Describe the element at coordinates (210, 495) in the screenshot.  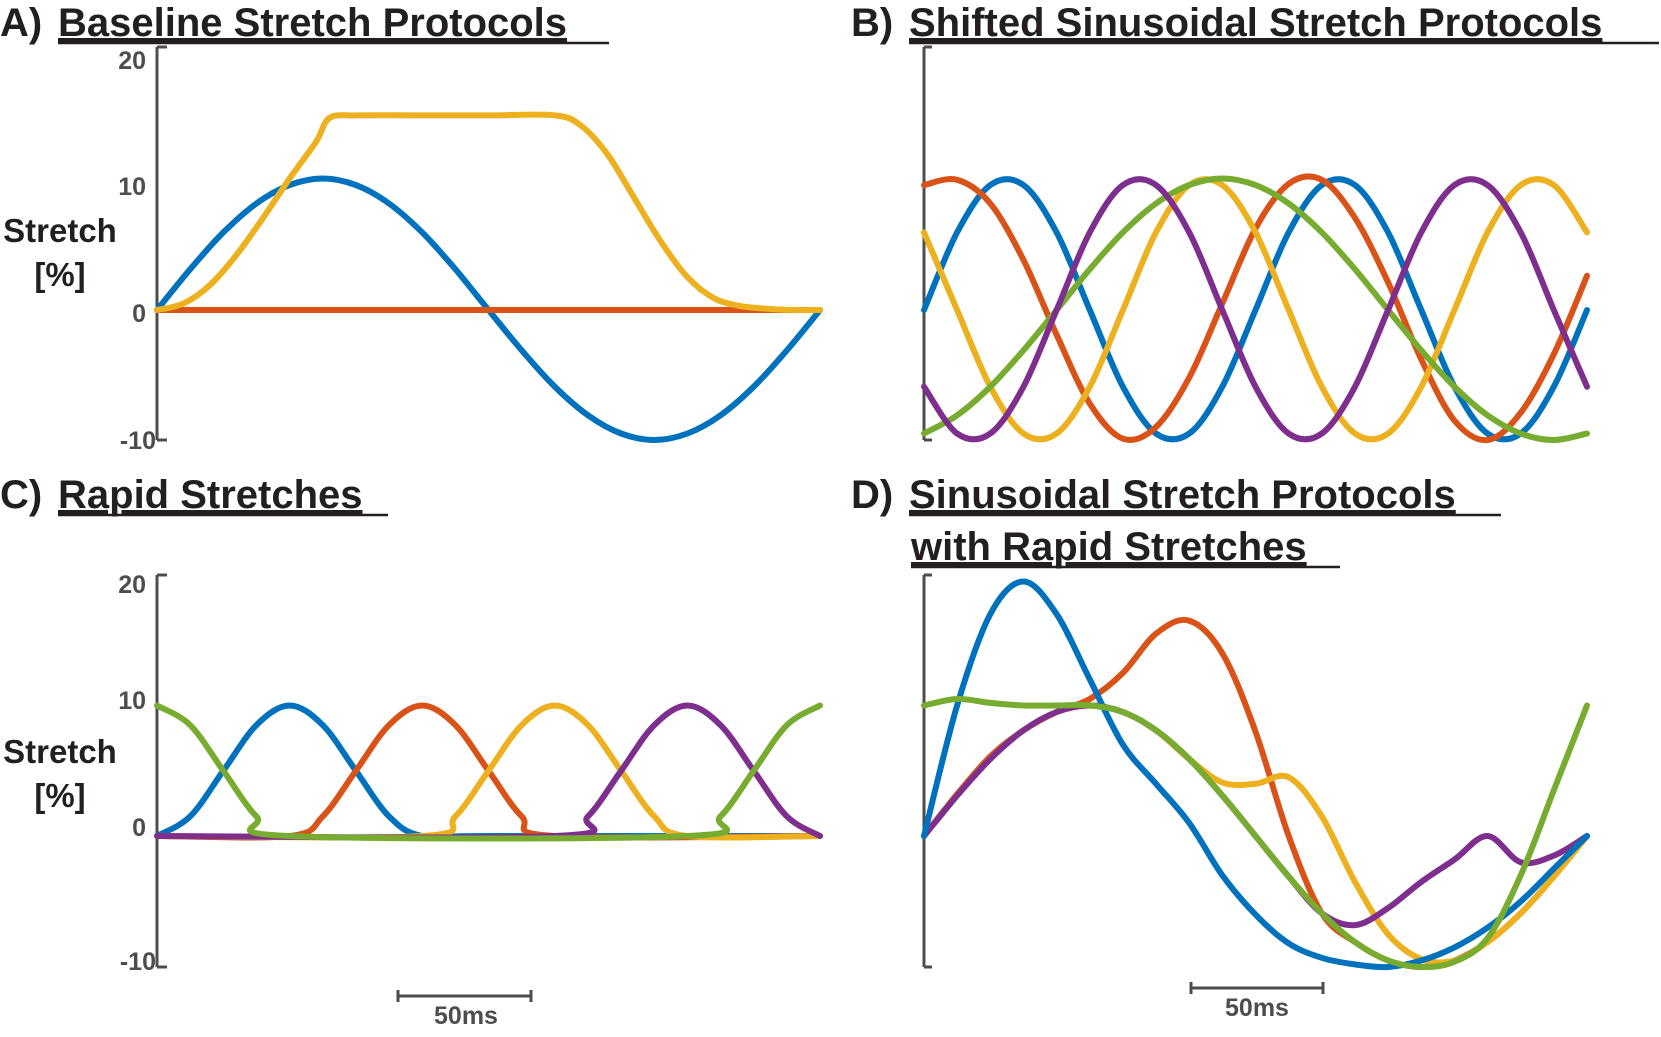
I see `panel-c-title: Rapid Stretches` at that location.